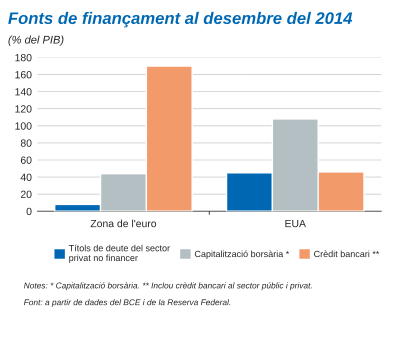 This screenshot has width=395, height=338. What do you see at coordinates (119, 253) in the screenshot?
I see `legend-label: Títols de deute del sector privat no financer` at bounding box center [119, 253].